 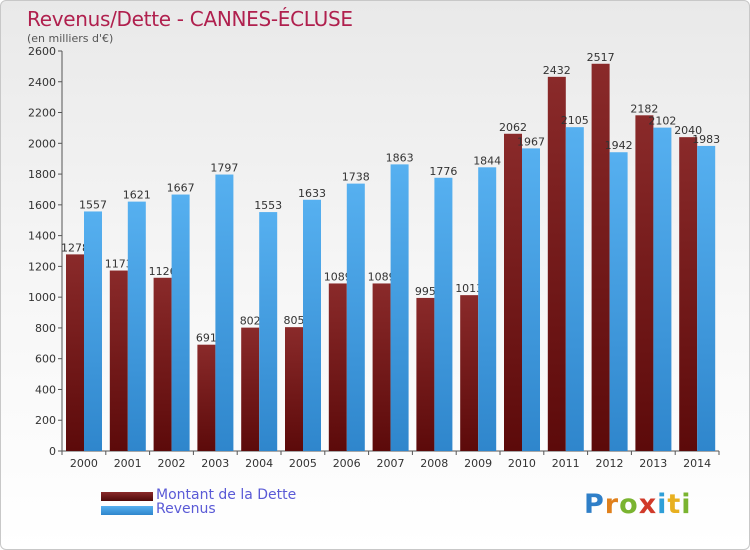 What do you see at coordinates (294, 389) in the screenshot?
I see `bar-debt-2005` at bounding box center [294, 389].